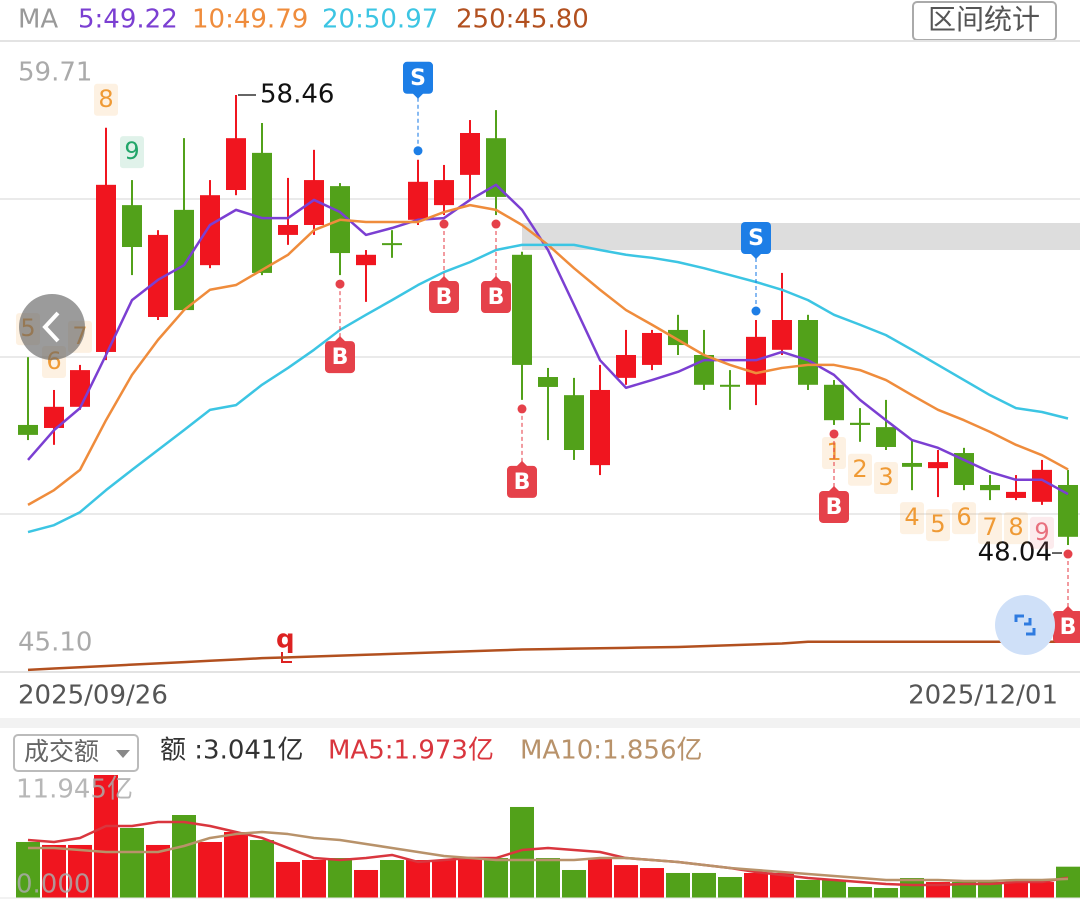  What do you see at coordinates (1025, 625) in the screenshot?
I see `fullscreen-icon` at bounding box center [1025, 625].